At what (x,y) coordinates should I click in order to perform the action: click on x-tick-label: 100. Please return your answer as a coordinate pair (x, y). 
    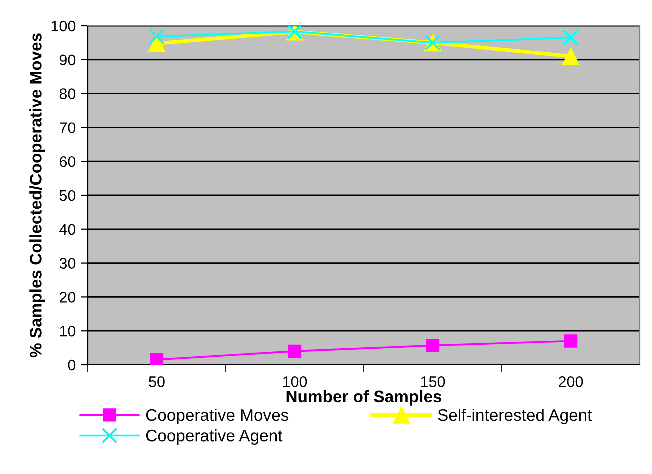
    Looking at the image, I should click on (295, 382).